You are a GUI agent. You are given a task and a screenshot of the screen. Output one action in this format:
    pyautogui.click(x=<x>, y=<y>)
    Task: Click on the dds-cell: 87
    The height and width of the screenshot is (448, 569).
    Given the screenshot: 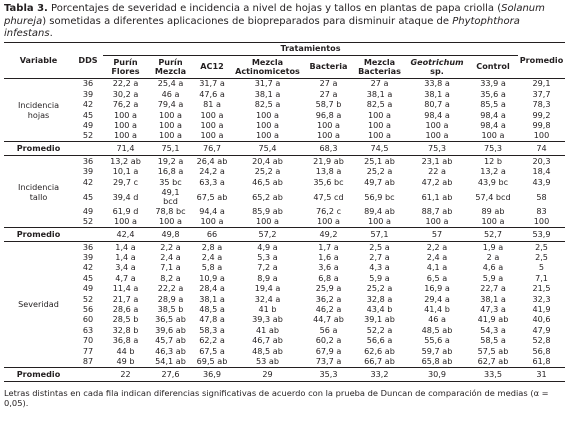 What is the action you would take?
    pyautogui.click(x=88, y=360)
    